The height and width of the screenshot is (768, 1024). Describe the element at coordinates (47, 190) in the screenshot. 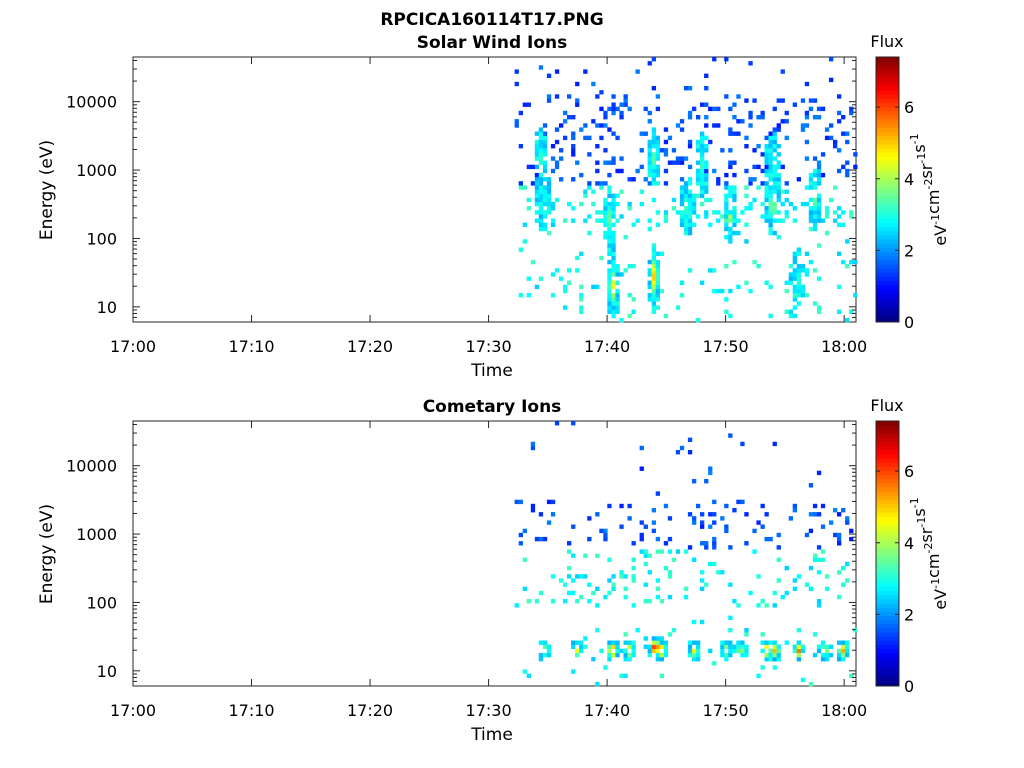

I see `y-axis-label: Energy (eV)` at that location.